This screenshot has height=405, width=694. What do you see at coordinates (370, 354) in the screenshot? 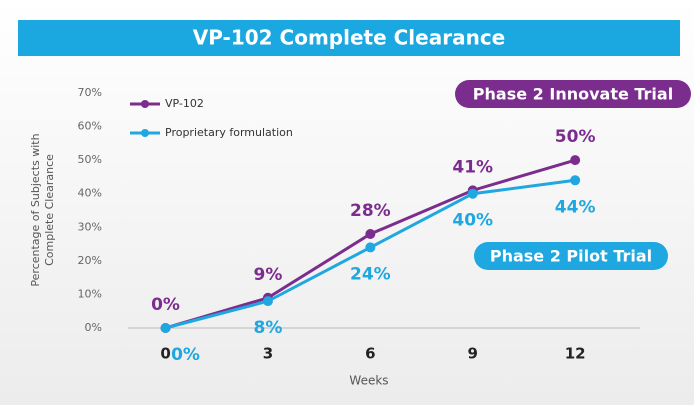
I see `x-tick-label: 6` at bounding box center [370, 354].